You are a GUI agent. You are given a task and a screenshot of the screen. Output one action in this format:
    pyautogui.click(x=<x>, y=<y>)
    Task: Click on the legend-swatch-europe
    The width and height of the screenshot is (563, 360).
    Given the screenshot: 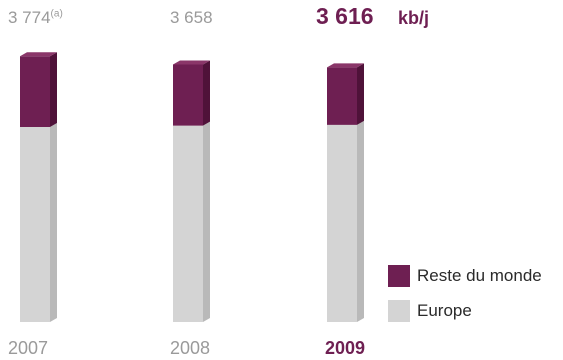 What is the action you would take?
    pyautogui.click(x=399, y=311)
    